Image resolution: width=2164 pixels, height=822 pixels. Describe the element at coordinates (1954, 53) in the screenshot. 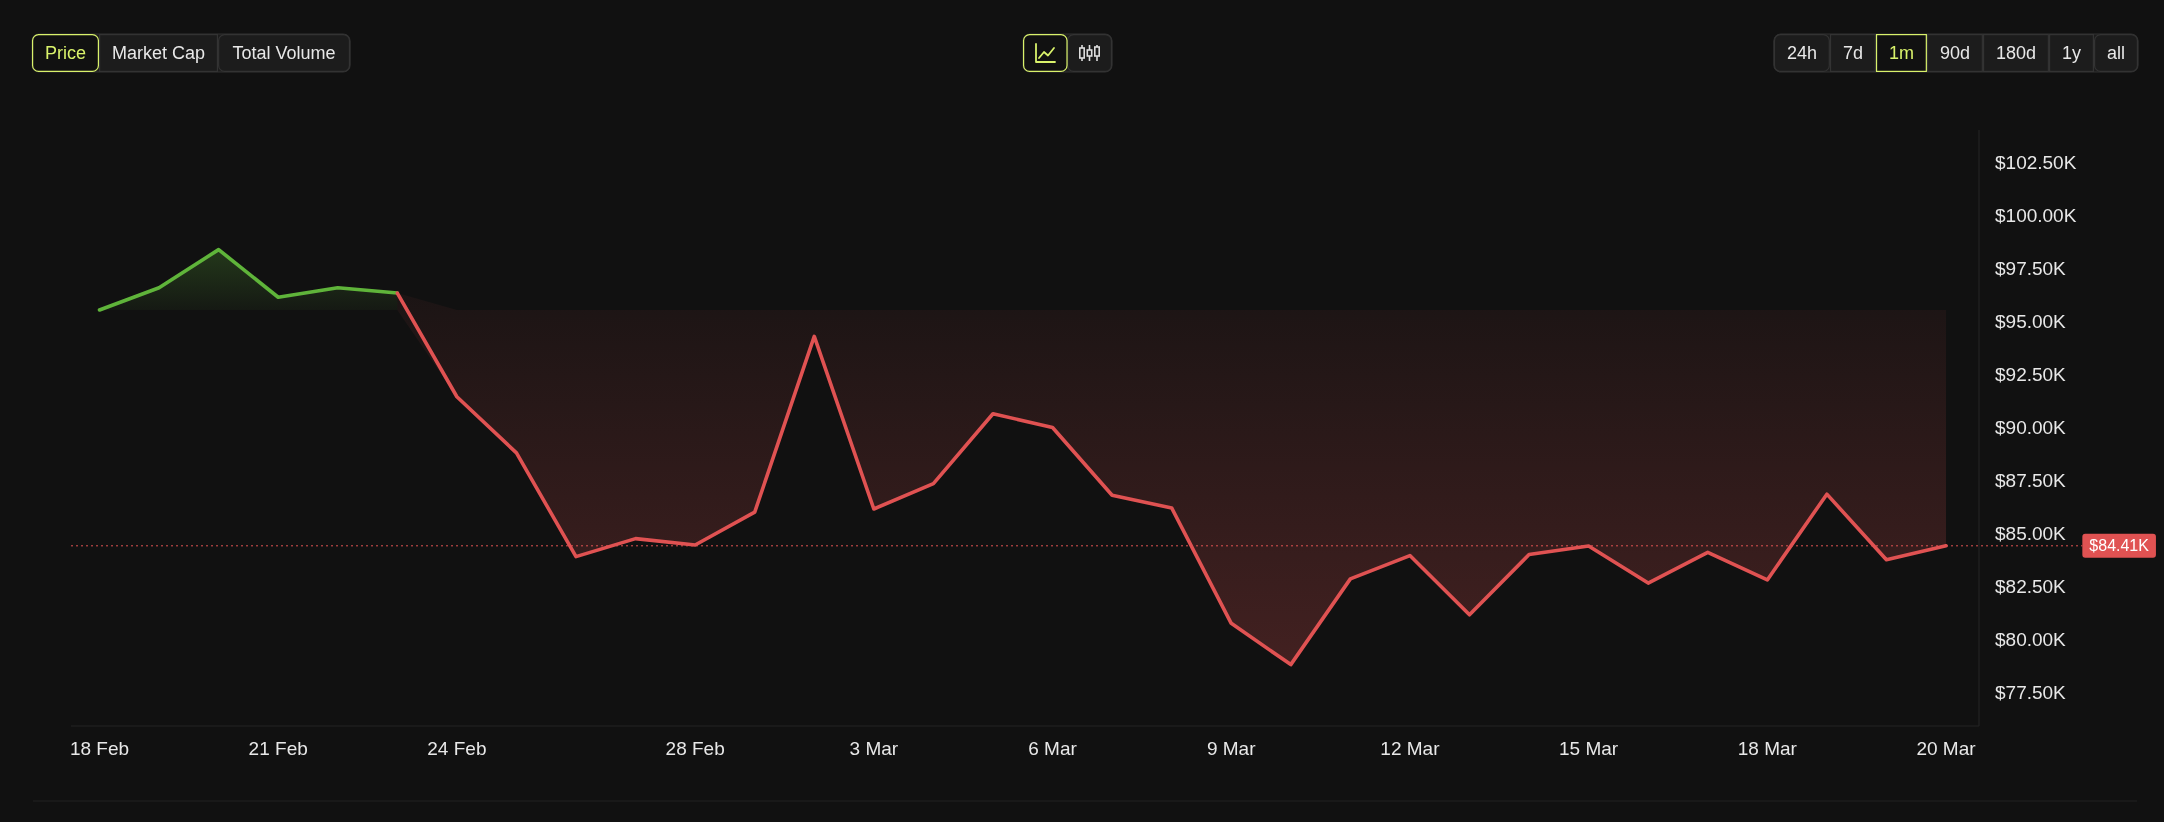

I see `text: 90d` at that location.